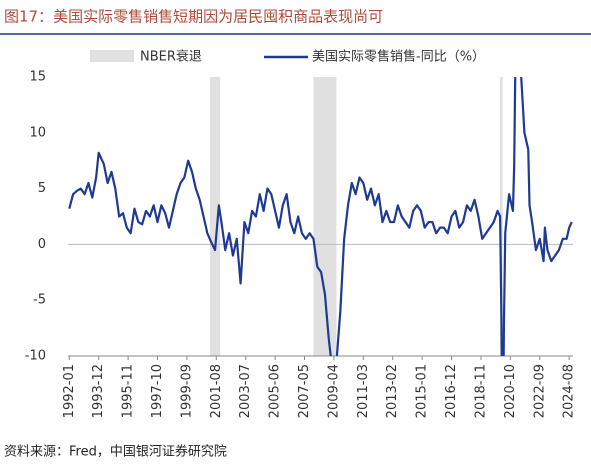 This screenshot has height=472, width=591. Describe the element at coordinates (539, 391) in the screenshot. I see `x-tick-label: 2022-09` at that location.